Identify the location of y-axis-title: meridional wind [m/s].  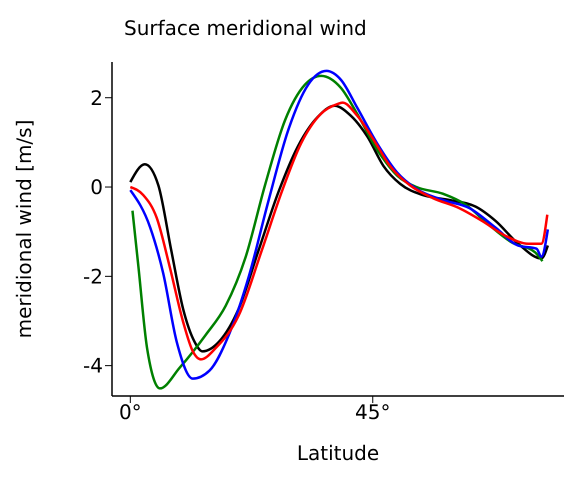
(24, 229).